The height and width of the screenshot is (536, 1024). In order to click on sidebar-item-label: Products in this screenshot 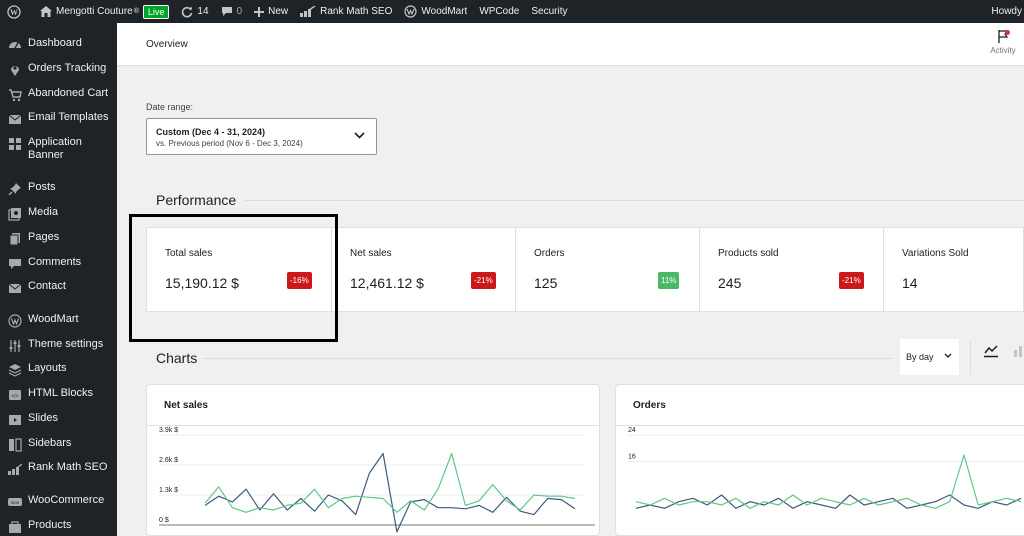, I will do `click(50, 525)`.